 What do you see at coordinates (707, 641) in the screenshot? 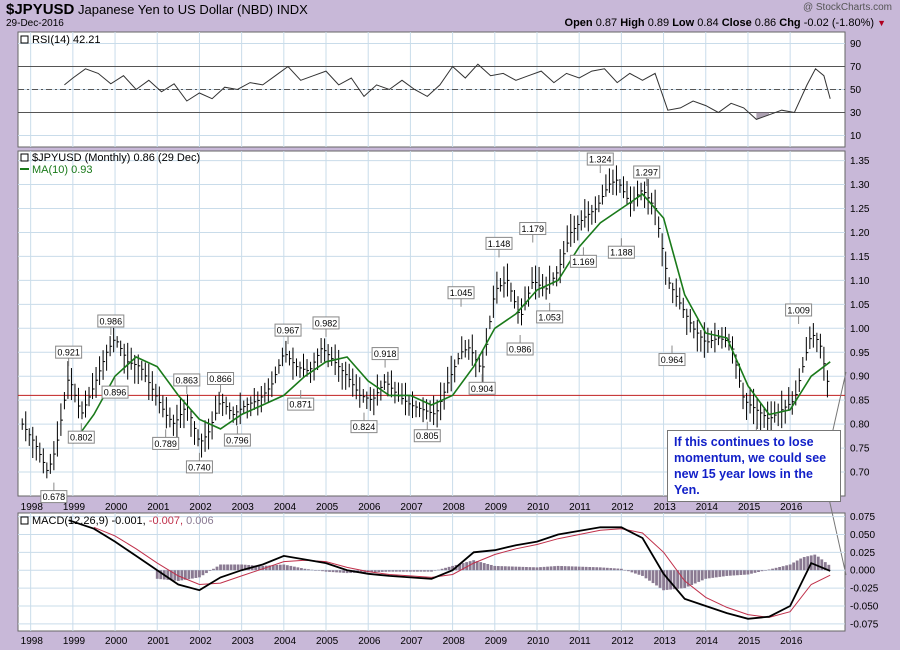
I see `macd-x-tick-label: 2014` at bounding box center [707, 641].